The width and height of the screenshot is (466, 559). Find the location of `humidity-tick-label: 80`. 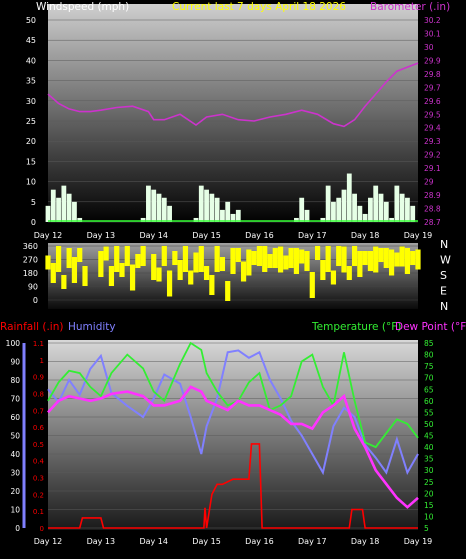

humidity-tick-label: 80 is located at coordinates (15, 380).